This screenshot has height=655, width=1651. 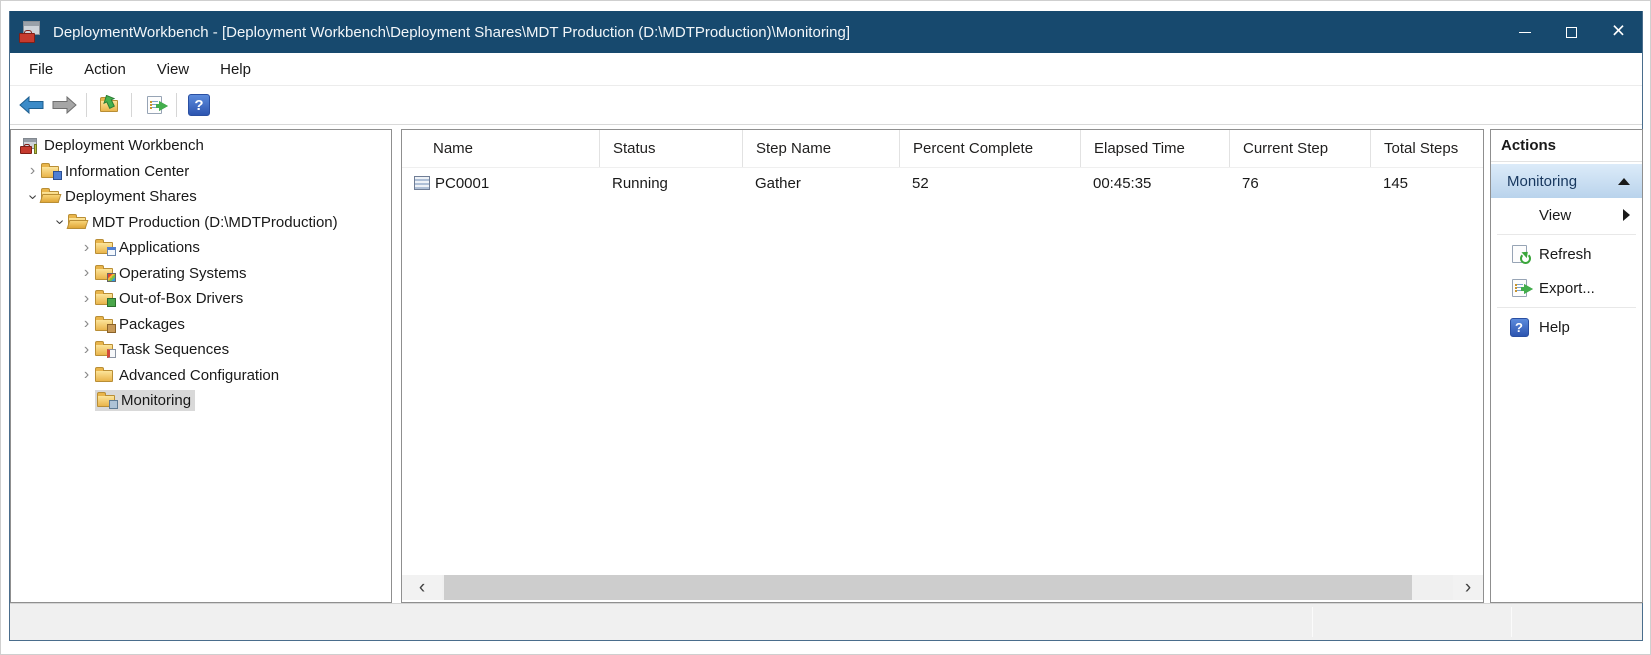 What do you see at coordinates (105, 273) in the screenshot?
I see `folder-os-icon` at bounding box center [105, 273].